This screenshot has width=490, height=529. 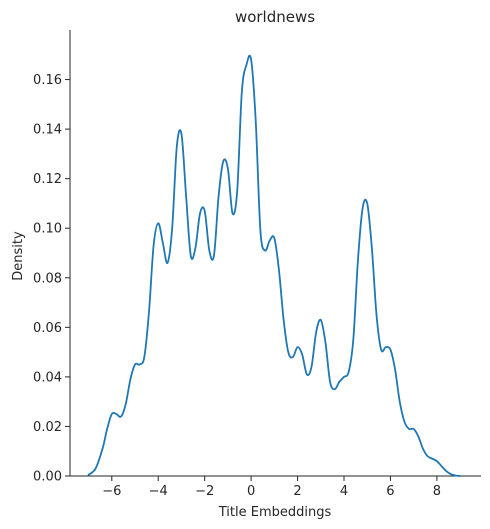 I want to click on y-tick-label: 0.12, so click(x=47, y=179).